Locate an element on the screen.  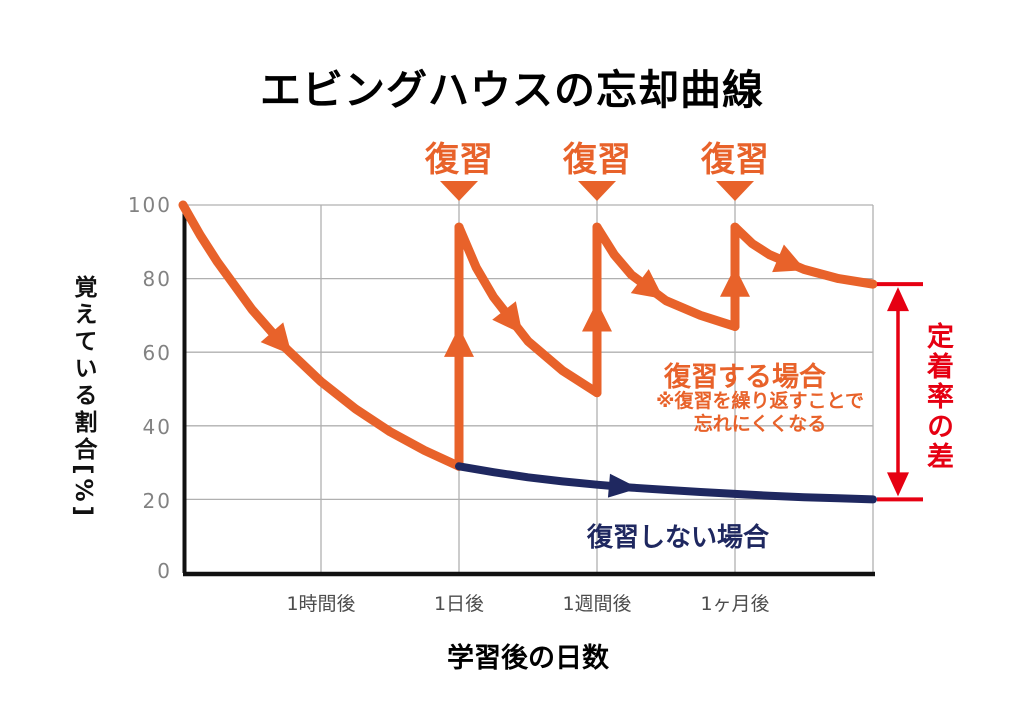
with-review-label: 復習する場合 is located at coordinates (745, 377).